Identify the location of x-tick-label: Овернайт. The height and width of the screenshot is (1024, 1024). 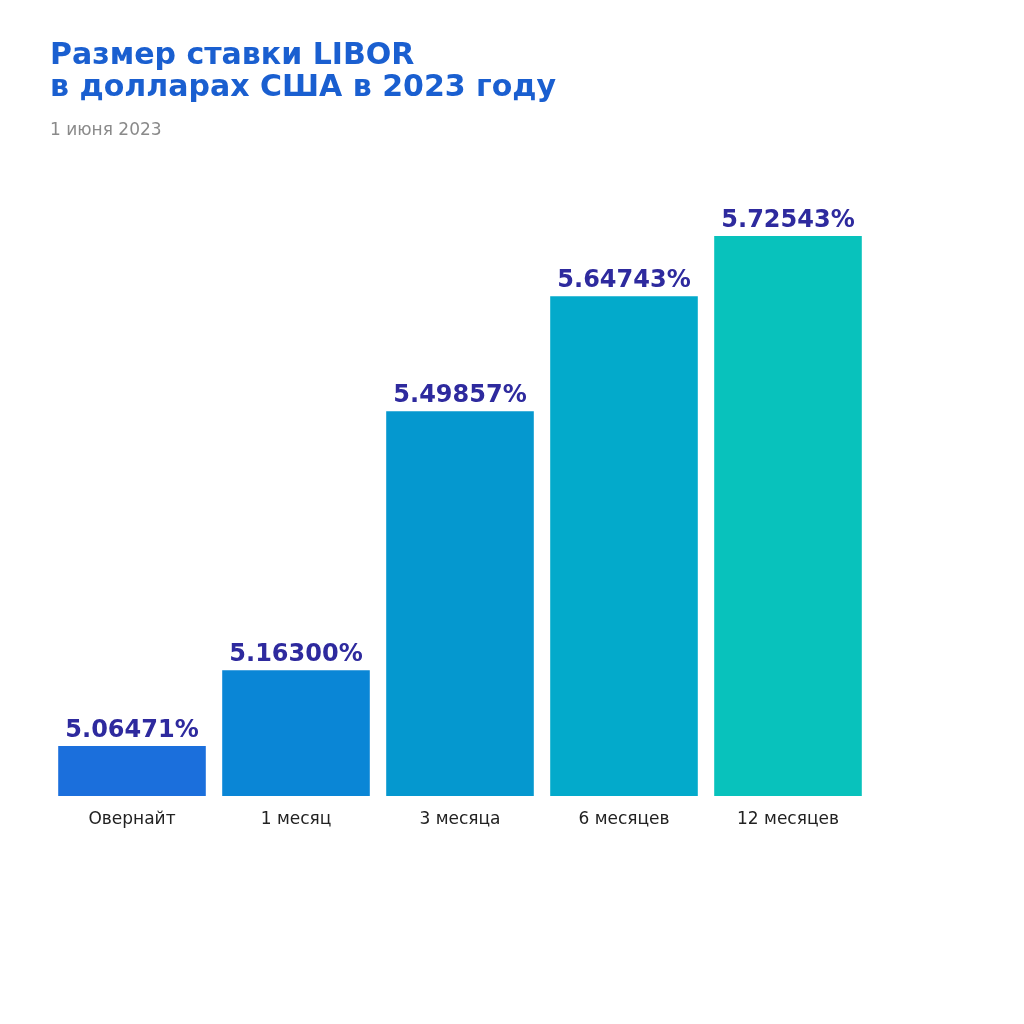
(132, 817).